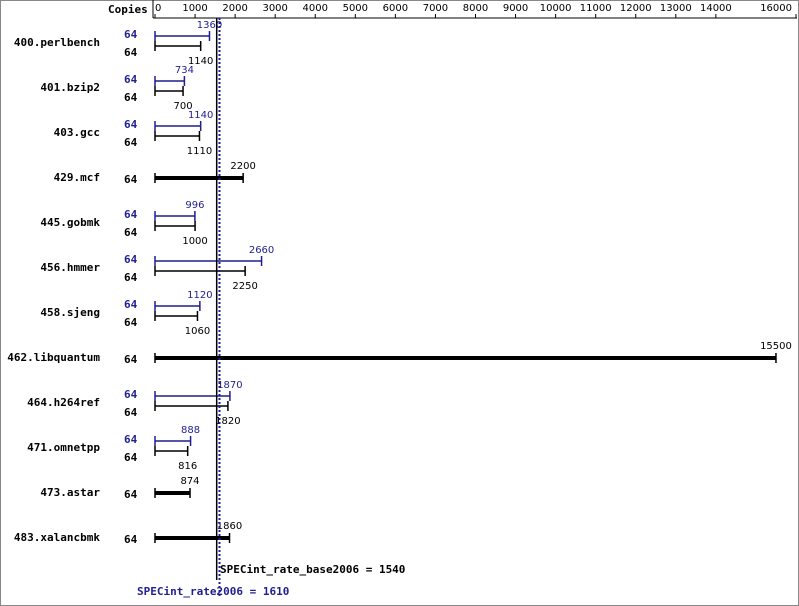 The width and height of the screenshot is (799, 606). Describe the element at coordinates (556, 8) in the screenshot. I see `x-tick-label: 10000` at that location.